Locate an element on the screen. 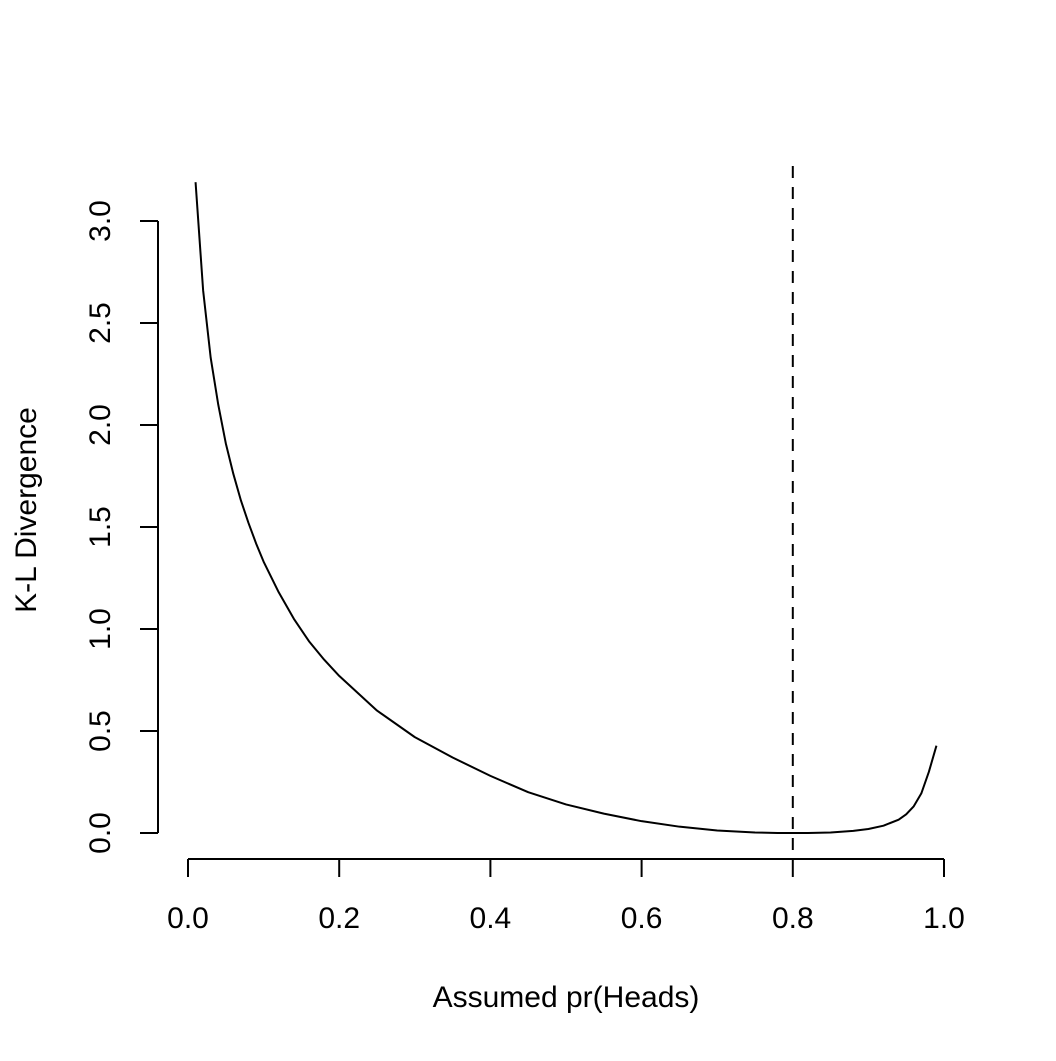 The image size is (1056, 1061). x-tick-label: 0.6 is located at coordinates (642, 918).